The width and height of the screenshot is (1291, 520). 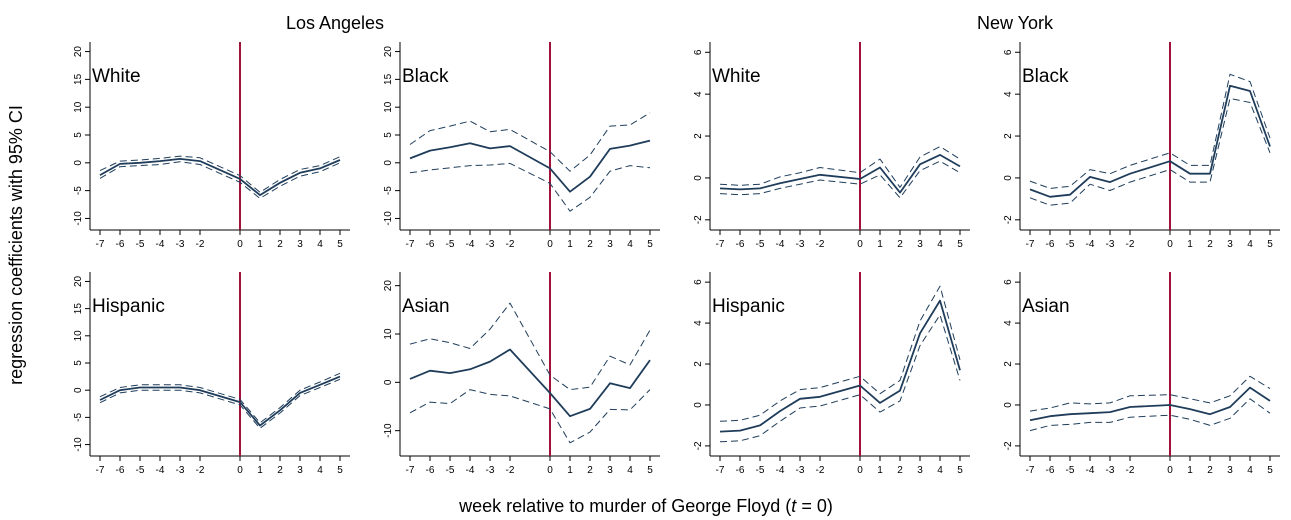 I want to click on panel-new-york-hispanic: -2 0 2 4 6 -7 -6 -5 -4 -3 -2 0 1 2 3 4 5 Hispanic, so click(x=831, y=374).